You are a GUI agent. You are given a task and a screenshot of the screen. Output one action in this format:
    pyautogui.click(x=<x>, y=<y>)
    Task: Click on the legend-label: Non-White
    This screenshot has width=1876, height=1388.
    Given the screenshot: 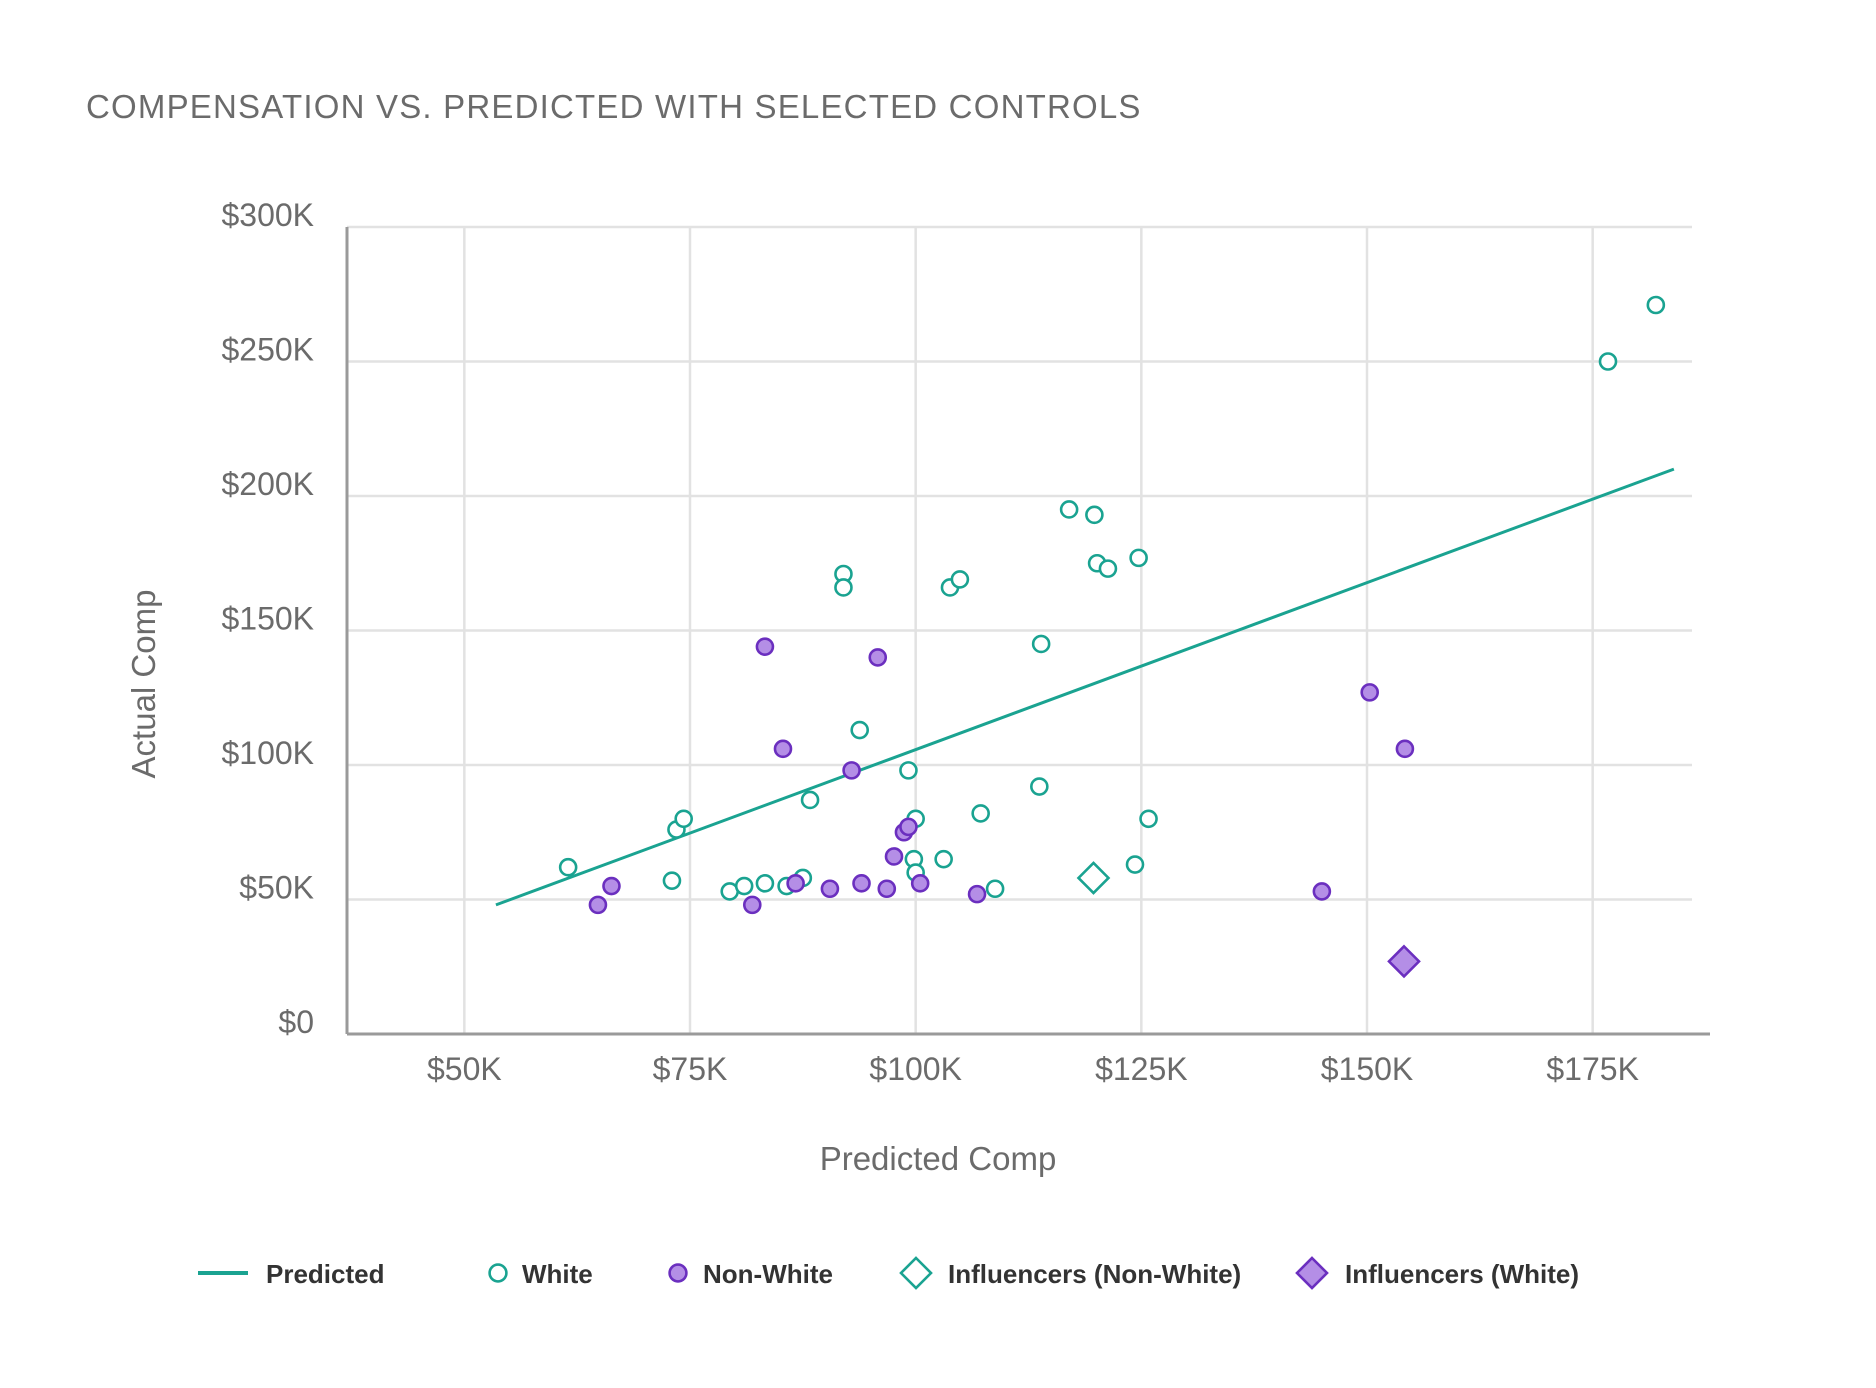 What is the action you would take?
    pyautogui.click(x=768, y=1274)
    